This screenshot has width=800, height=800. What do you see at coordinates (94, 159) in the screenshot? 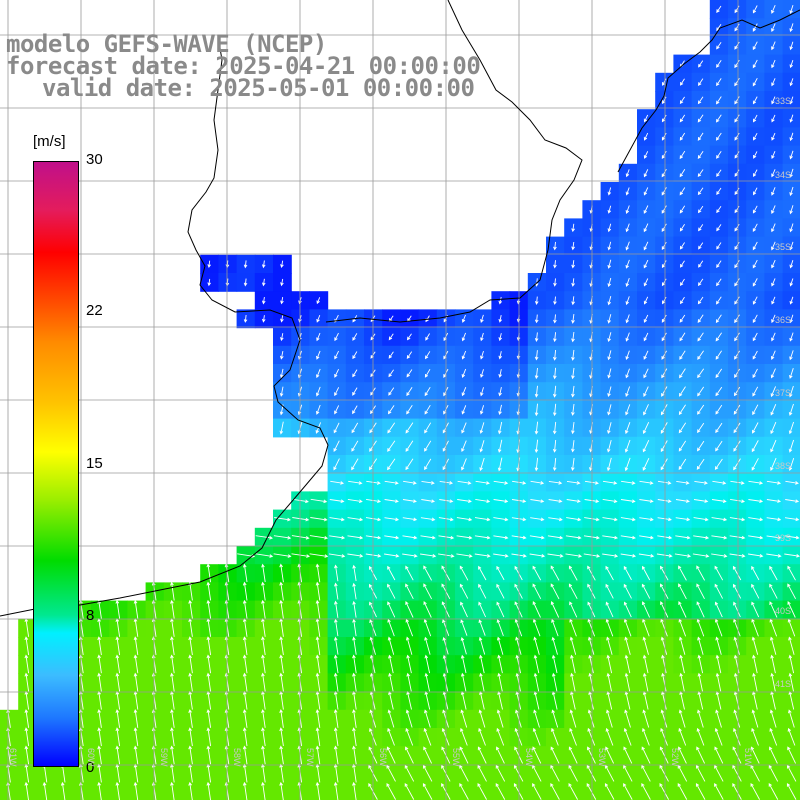
I see `colorbar-tick-30: 30` at bounding box center [94, 159].